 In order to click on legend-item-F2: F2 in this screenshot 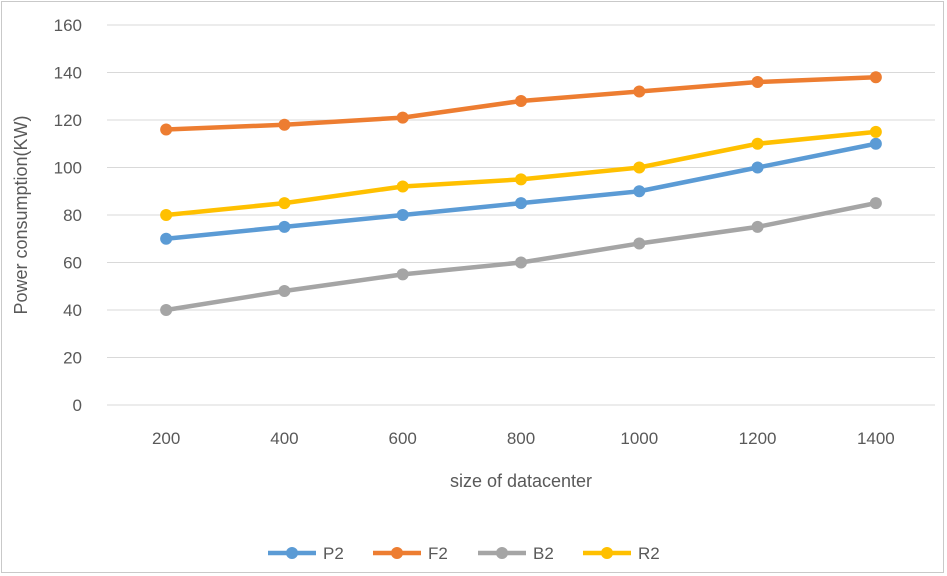, I will do `click(410, 553)`.